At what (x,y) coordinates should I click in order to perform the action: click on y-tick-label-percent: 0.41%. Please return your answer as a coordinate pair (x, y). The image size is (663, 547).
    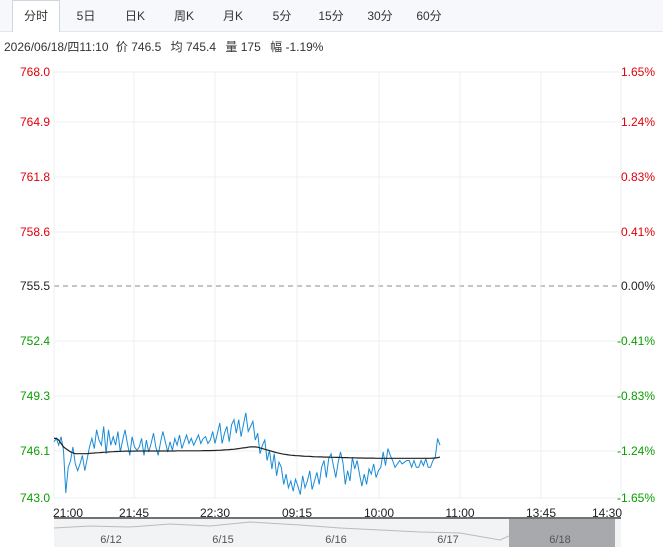
    Looking at the image, I should click on (637, 232).